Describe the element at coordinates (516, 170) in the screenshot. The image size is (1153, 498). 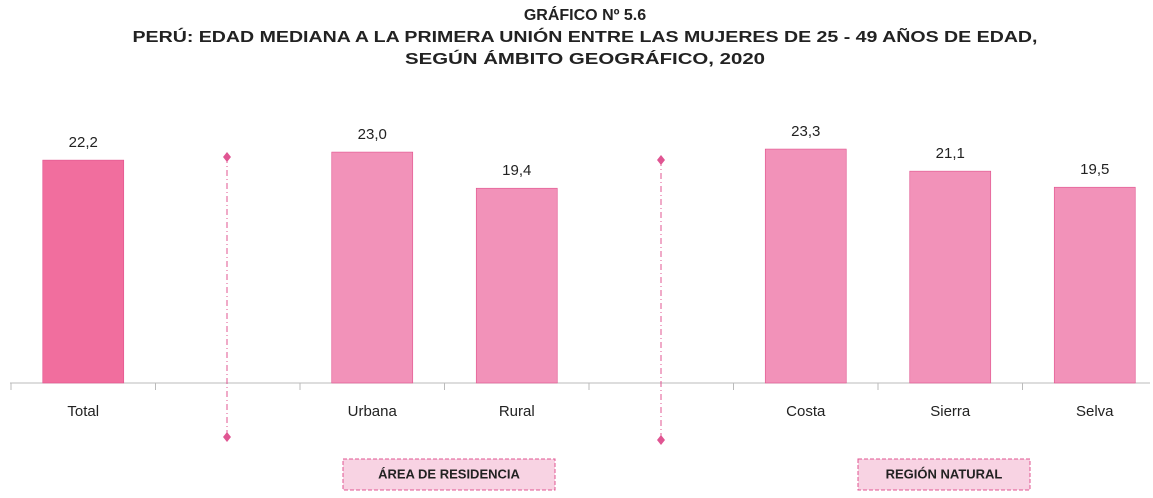
I see `value-label: 19,4` at that location.